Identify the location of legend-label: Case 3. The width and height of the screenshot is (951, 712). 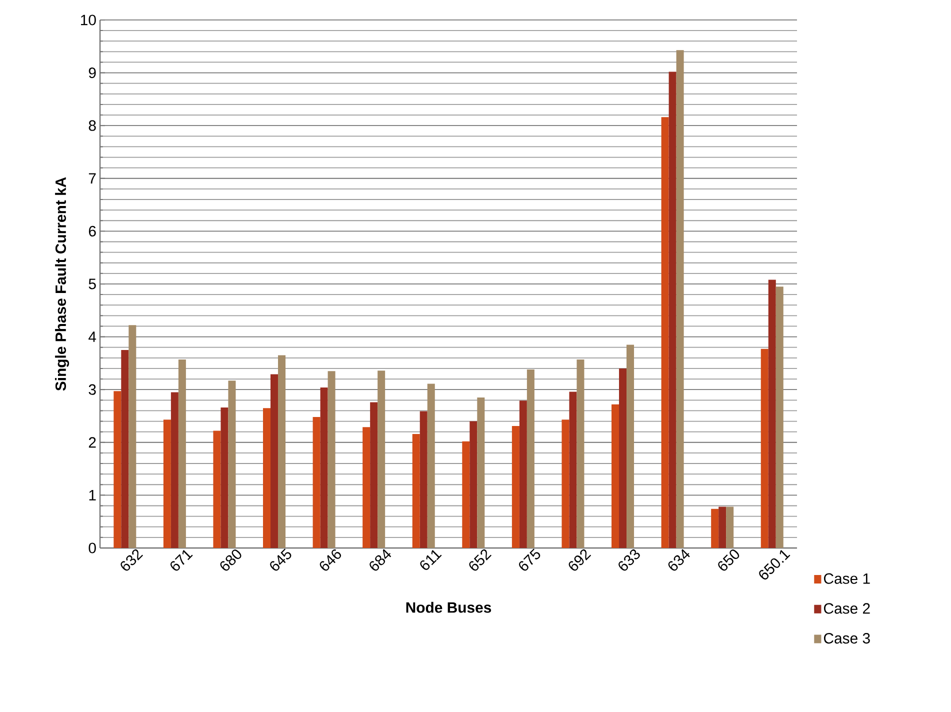
(847, 638).